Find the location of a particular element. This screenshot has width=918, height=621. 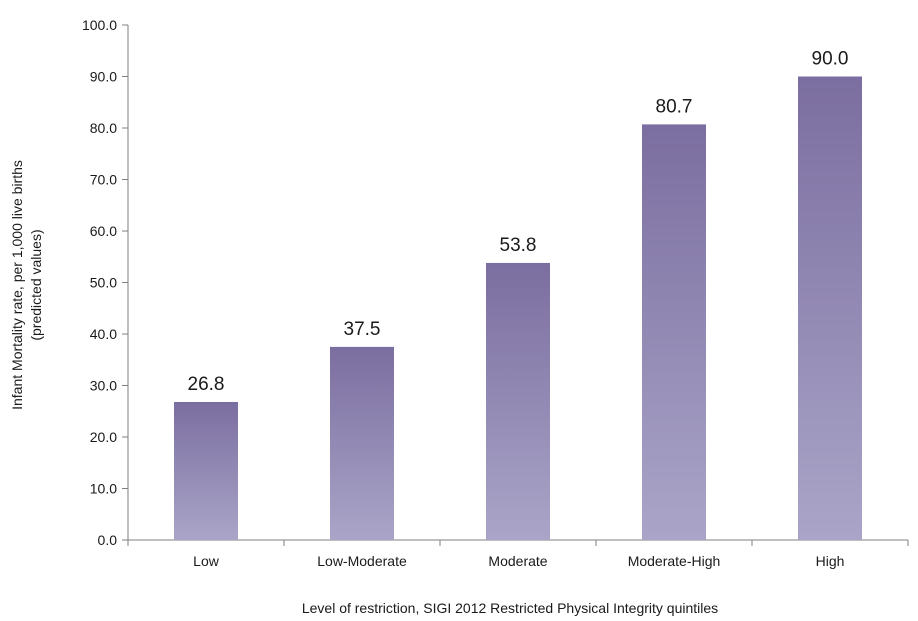

y-tick-label: 60.0 is located at coordinates (103, 231).